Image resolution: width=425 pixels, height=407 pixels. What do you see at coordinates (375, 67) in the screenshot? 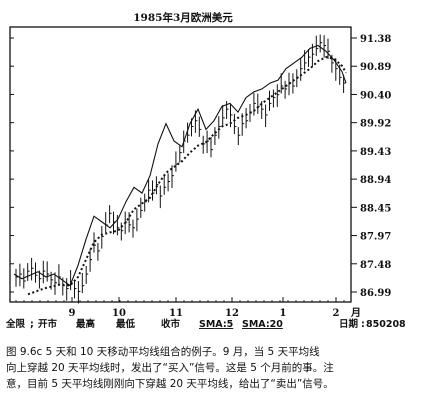
I see `y-tick-label: 90.89` at bounding box center [375, 67].